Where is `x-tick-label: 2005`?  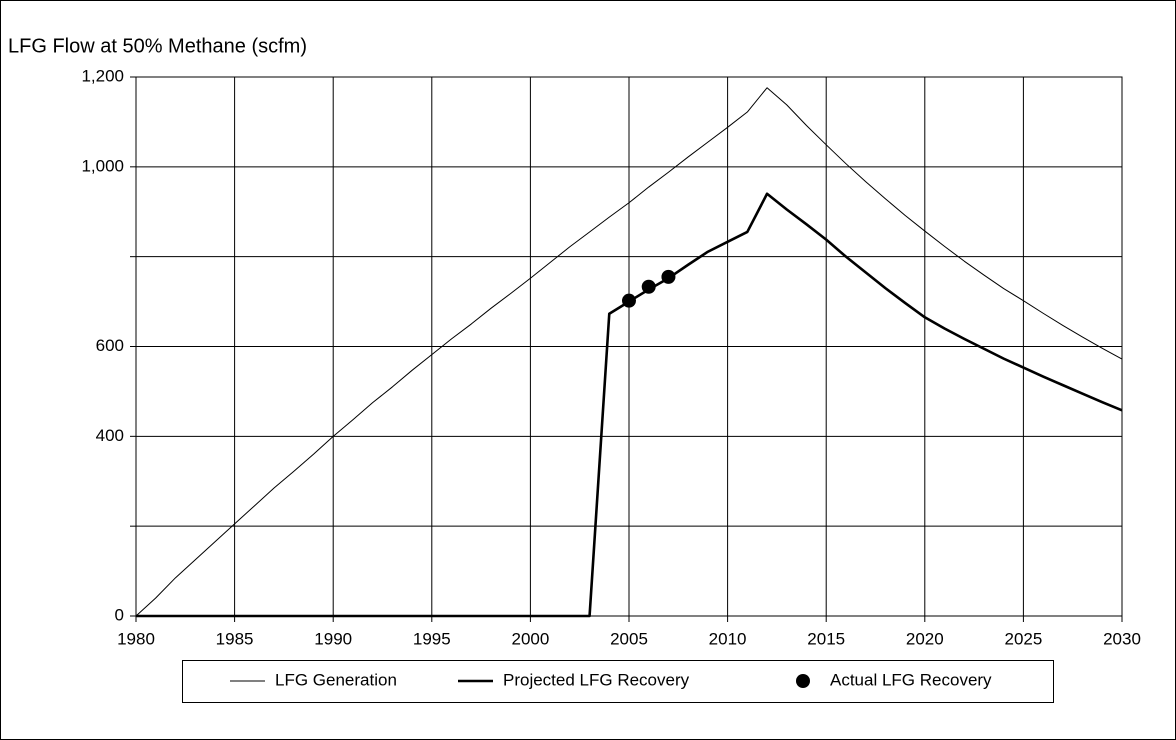 x-tick-label: 2005 is located at coordinates (629, 638).